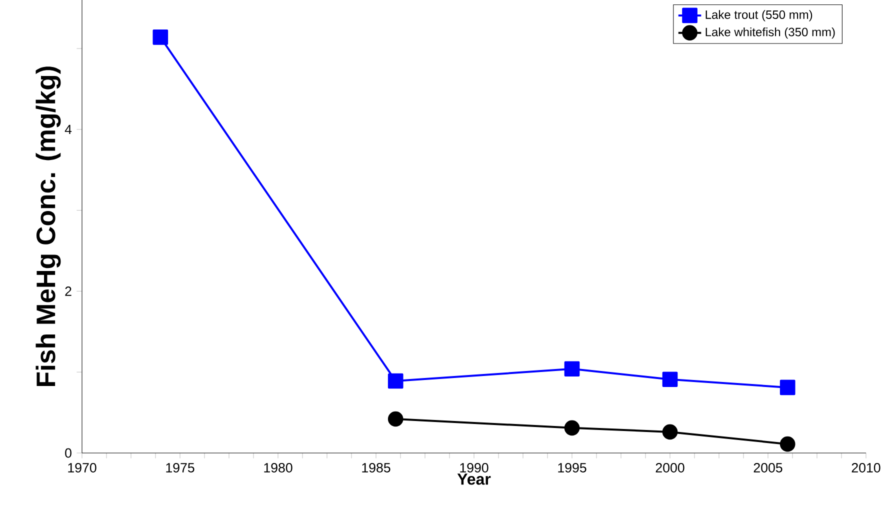 The height and width of the screenshot is (513, 893). I want to click on x-tick-label: 2005, so click(768, 467).